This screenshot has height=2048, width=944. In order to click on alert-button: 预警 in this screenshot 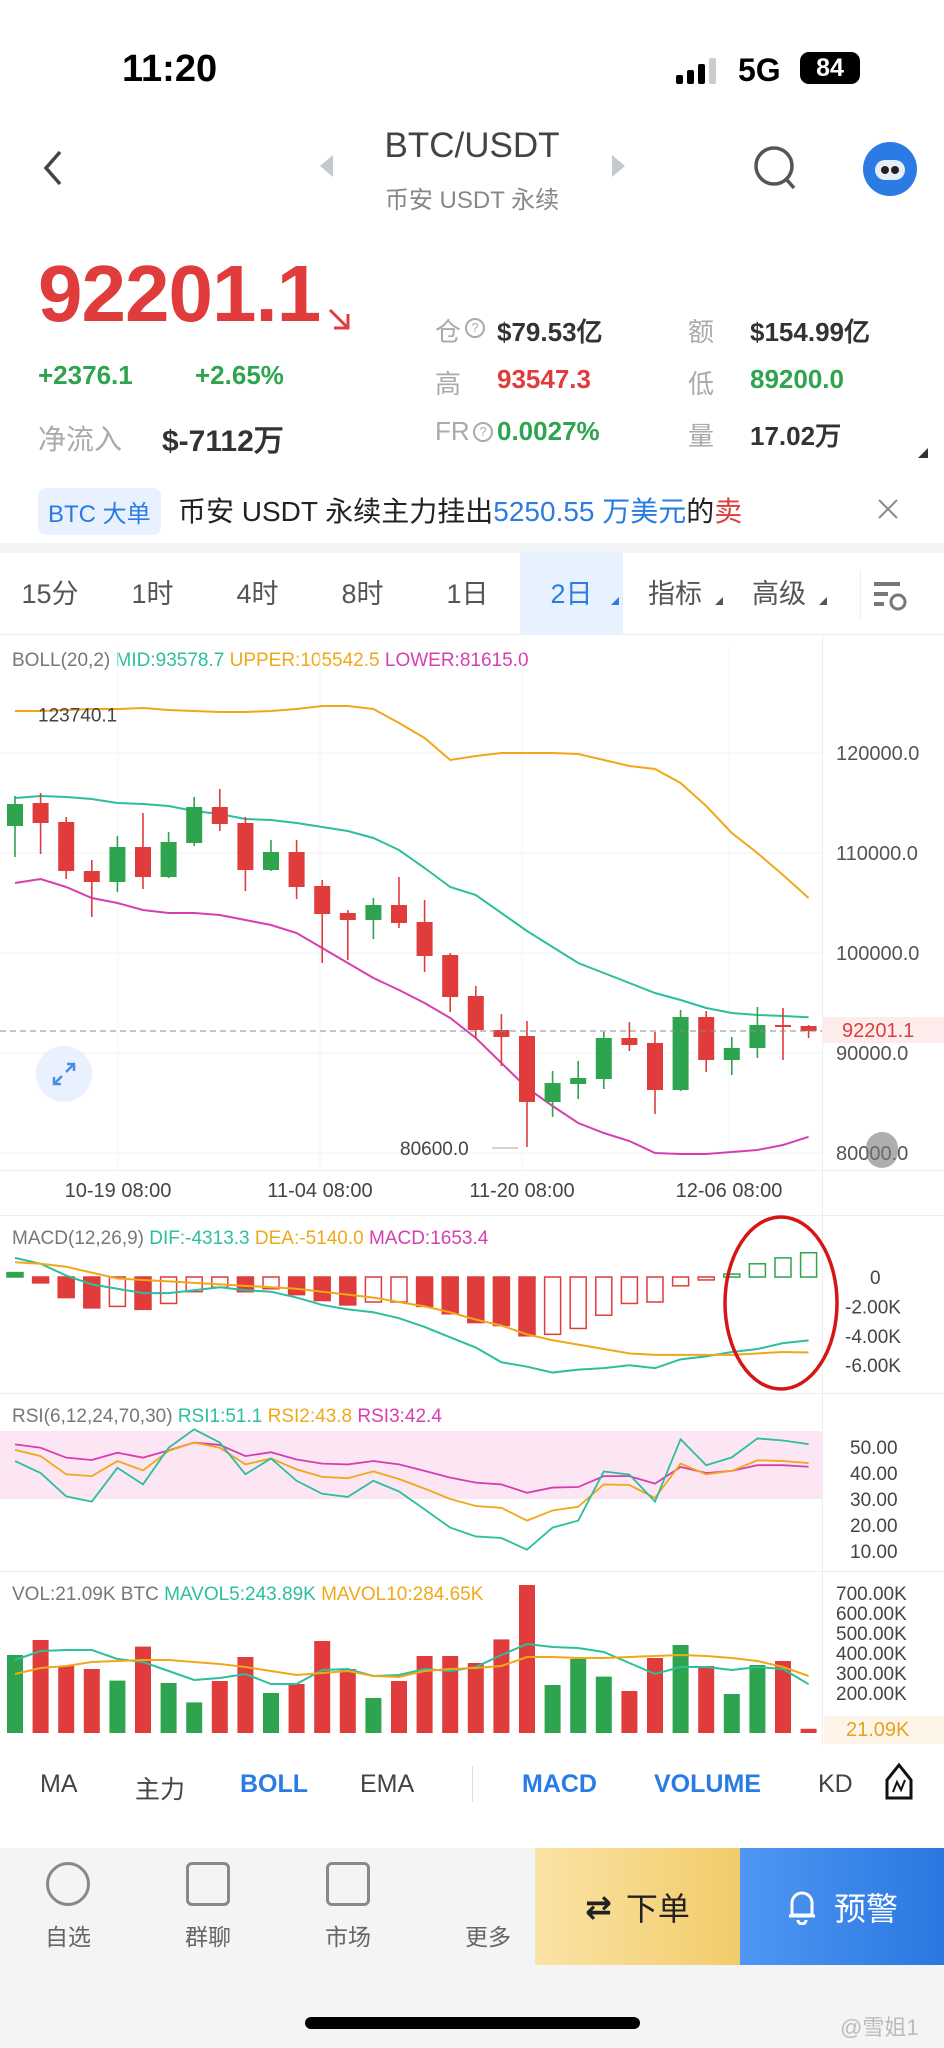, I will do `click(842, 1906)`.